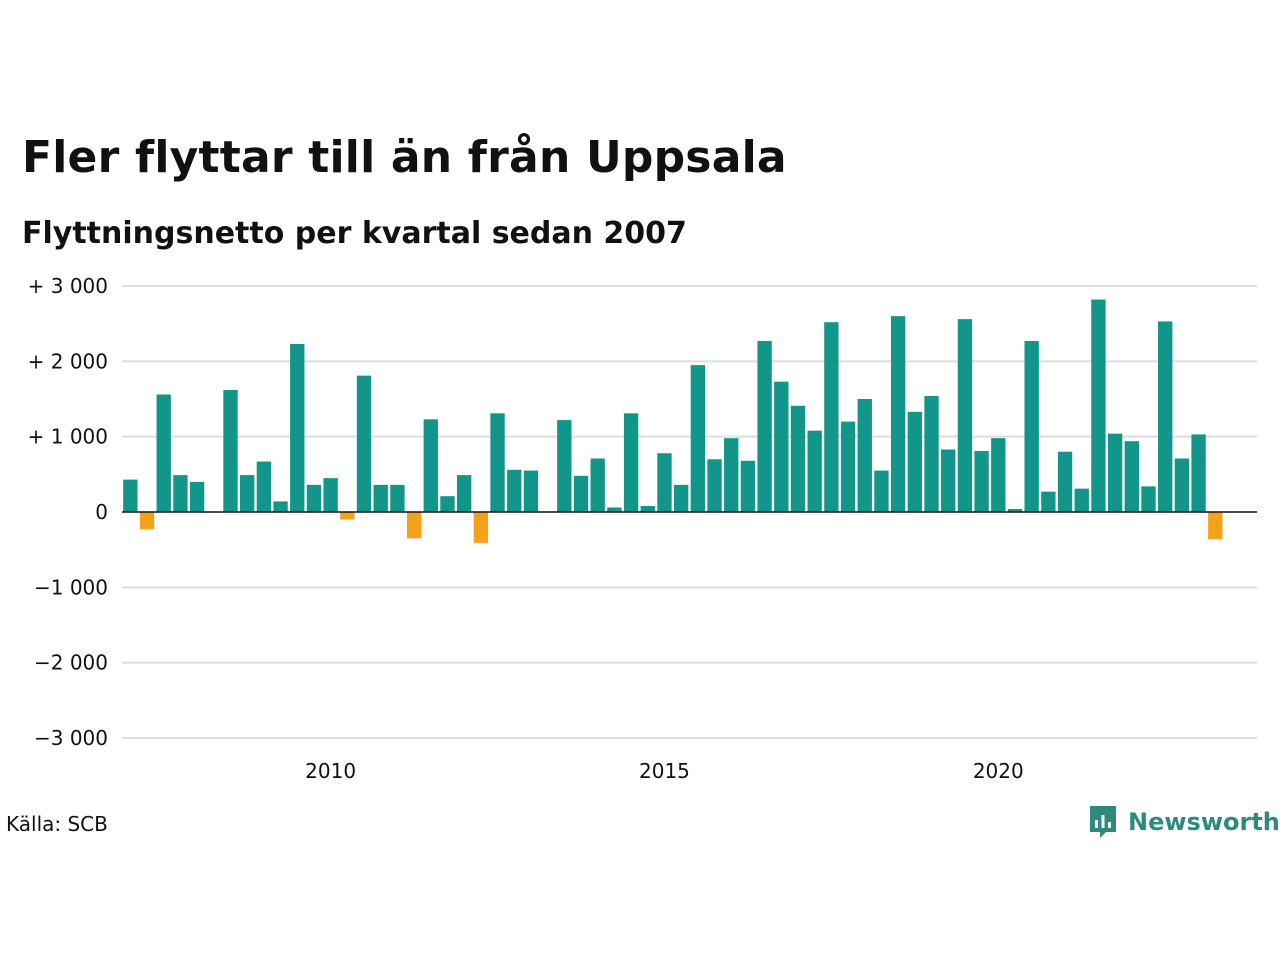 Image resolution: width=1280 pixels, height=960 pixels. What do you see at coordinates (998, 475) in the screenshot?
I see `bar-2020-q1` at bounding box center [998, 475].